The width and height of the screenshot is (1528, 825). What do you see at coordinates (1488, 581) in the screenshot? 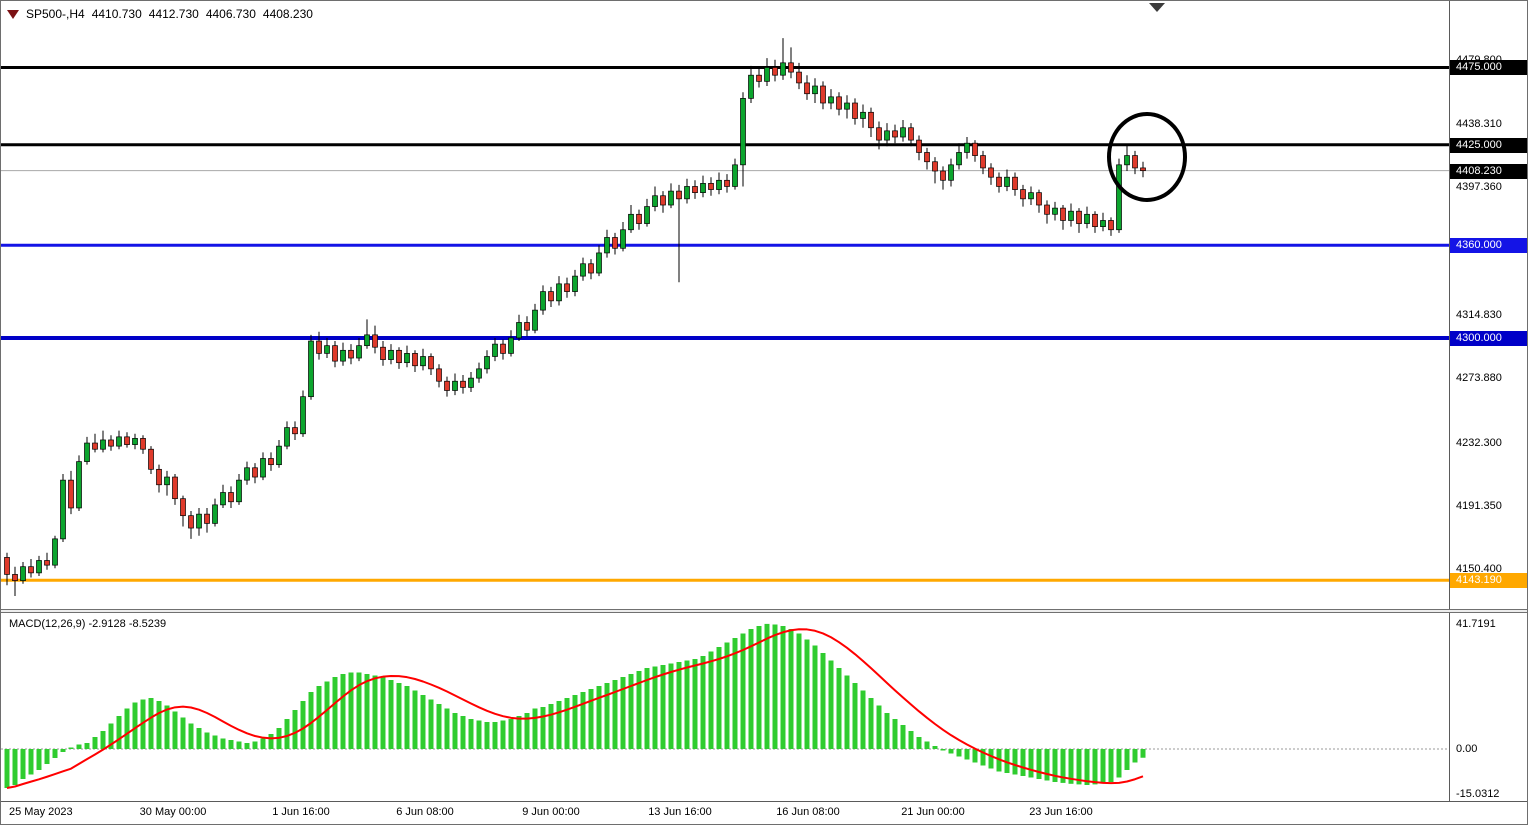
I see `price-badge: 4143.190` at bounding box center [1488, 581].